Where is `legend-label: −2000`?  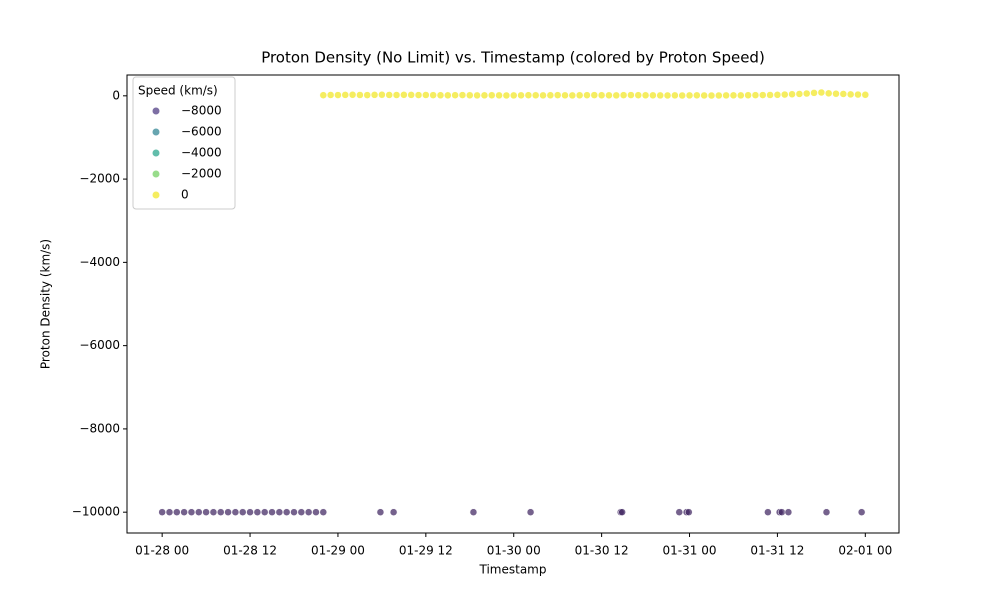 legend-label: −2000 is located at coordinates (201, 174).